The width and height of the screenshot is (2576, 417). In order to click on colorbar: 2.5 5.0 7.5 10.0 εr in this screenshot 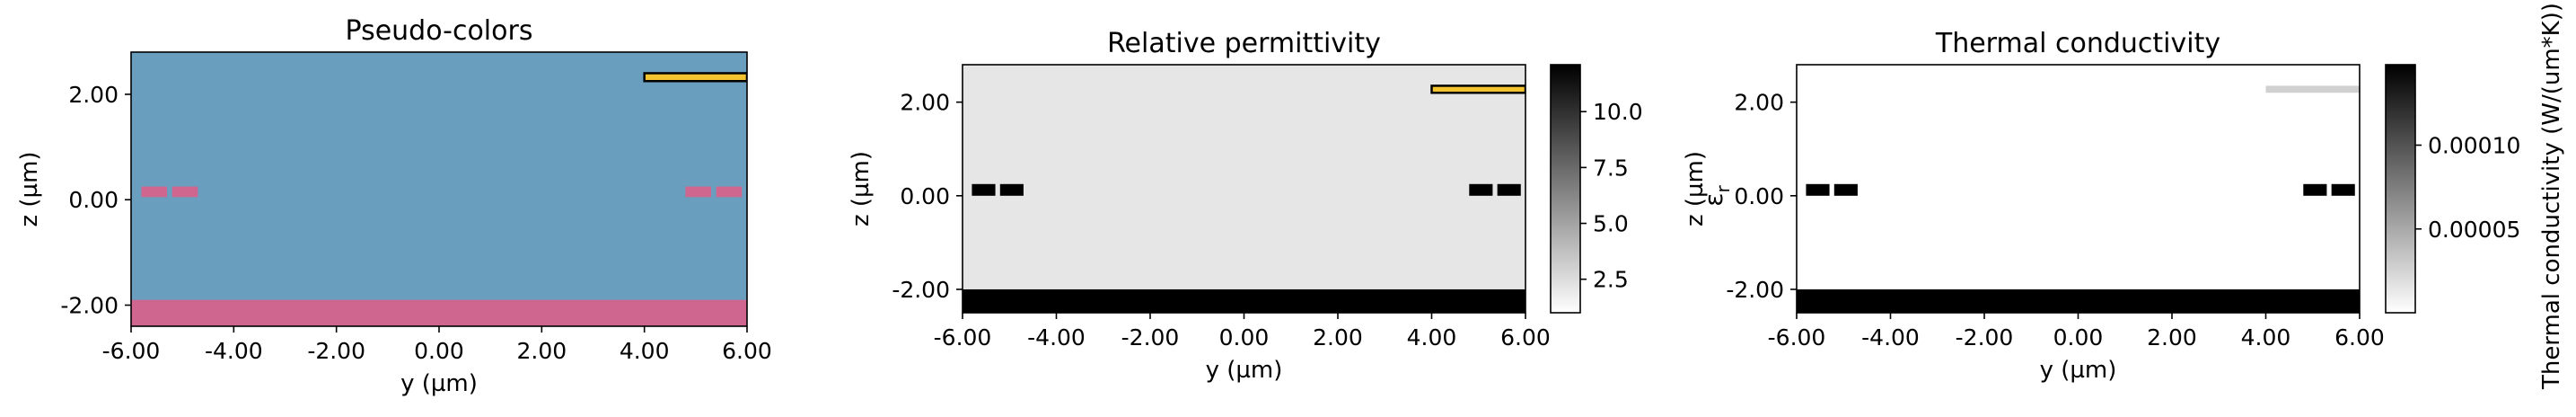, I will do `click(1642, 189)`.